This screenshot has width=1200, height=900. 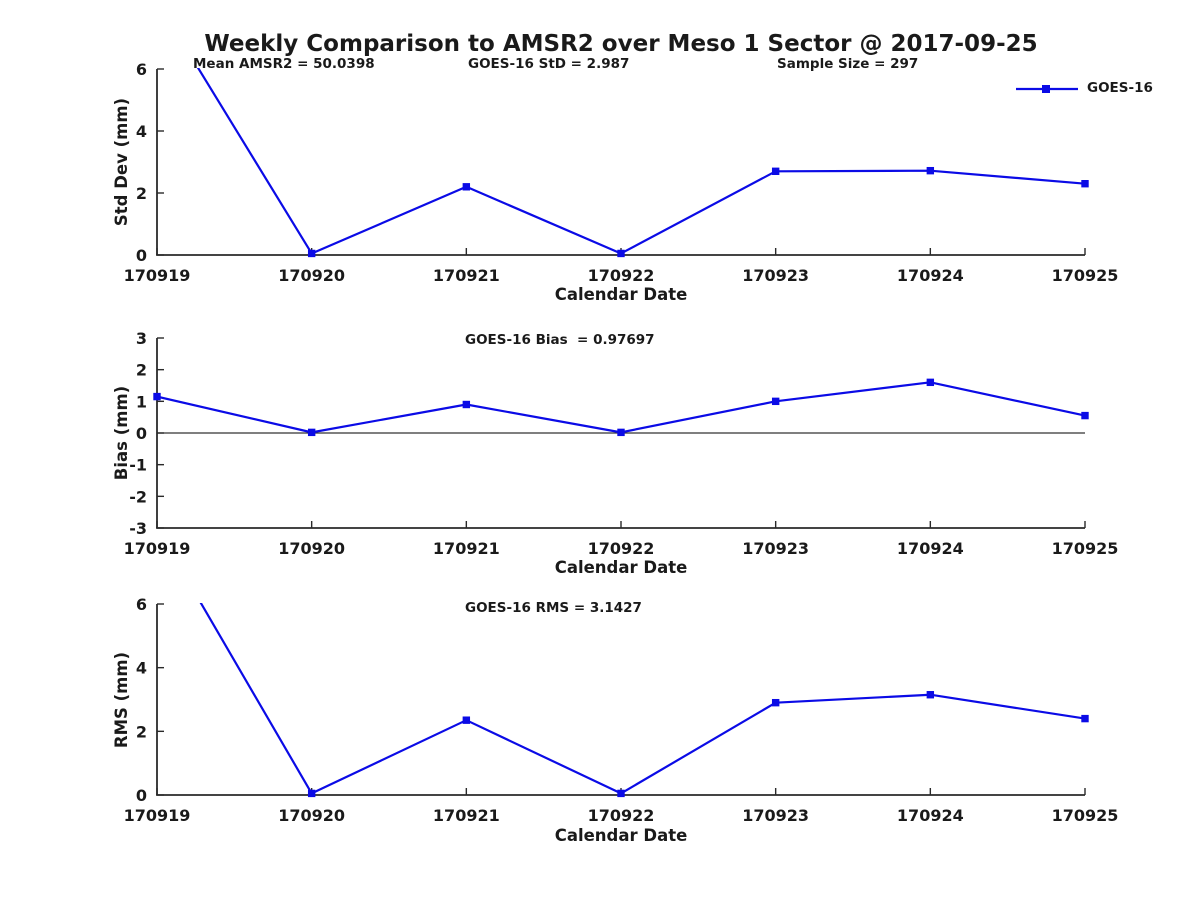 I want to click on y-axis-label-bias: Bias (mm), so click(x=121, y=433).